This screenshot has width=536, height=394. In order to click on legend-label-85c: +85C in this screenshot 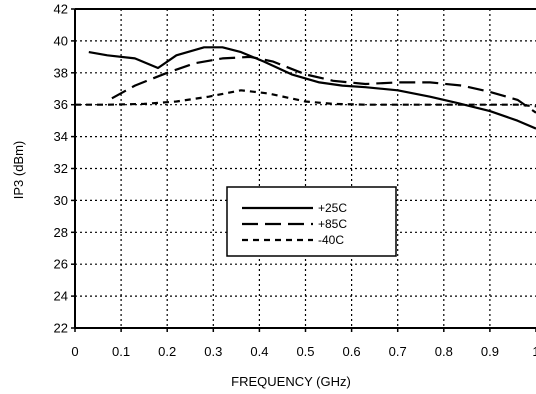, I will do `click(332, 224)`.